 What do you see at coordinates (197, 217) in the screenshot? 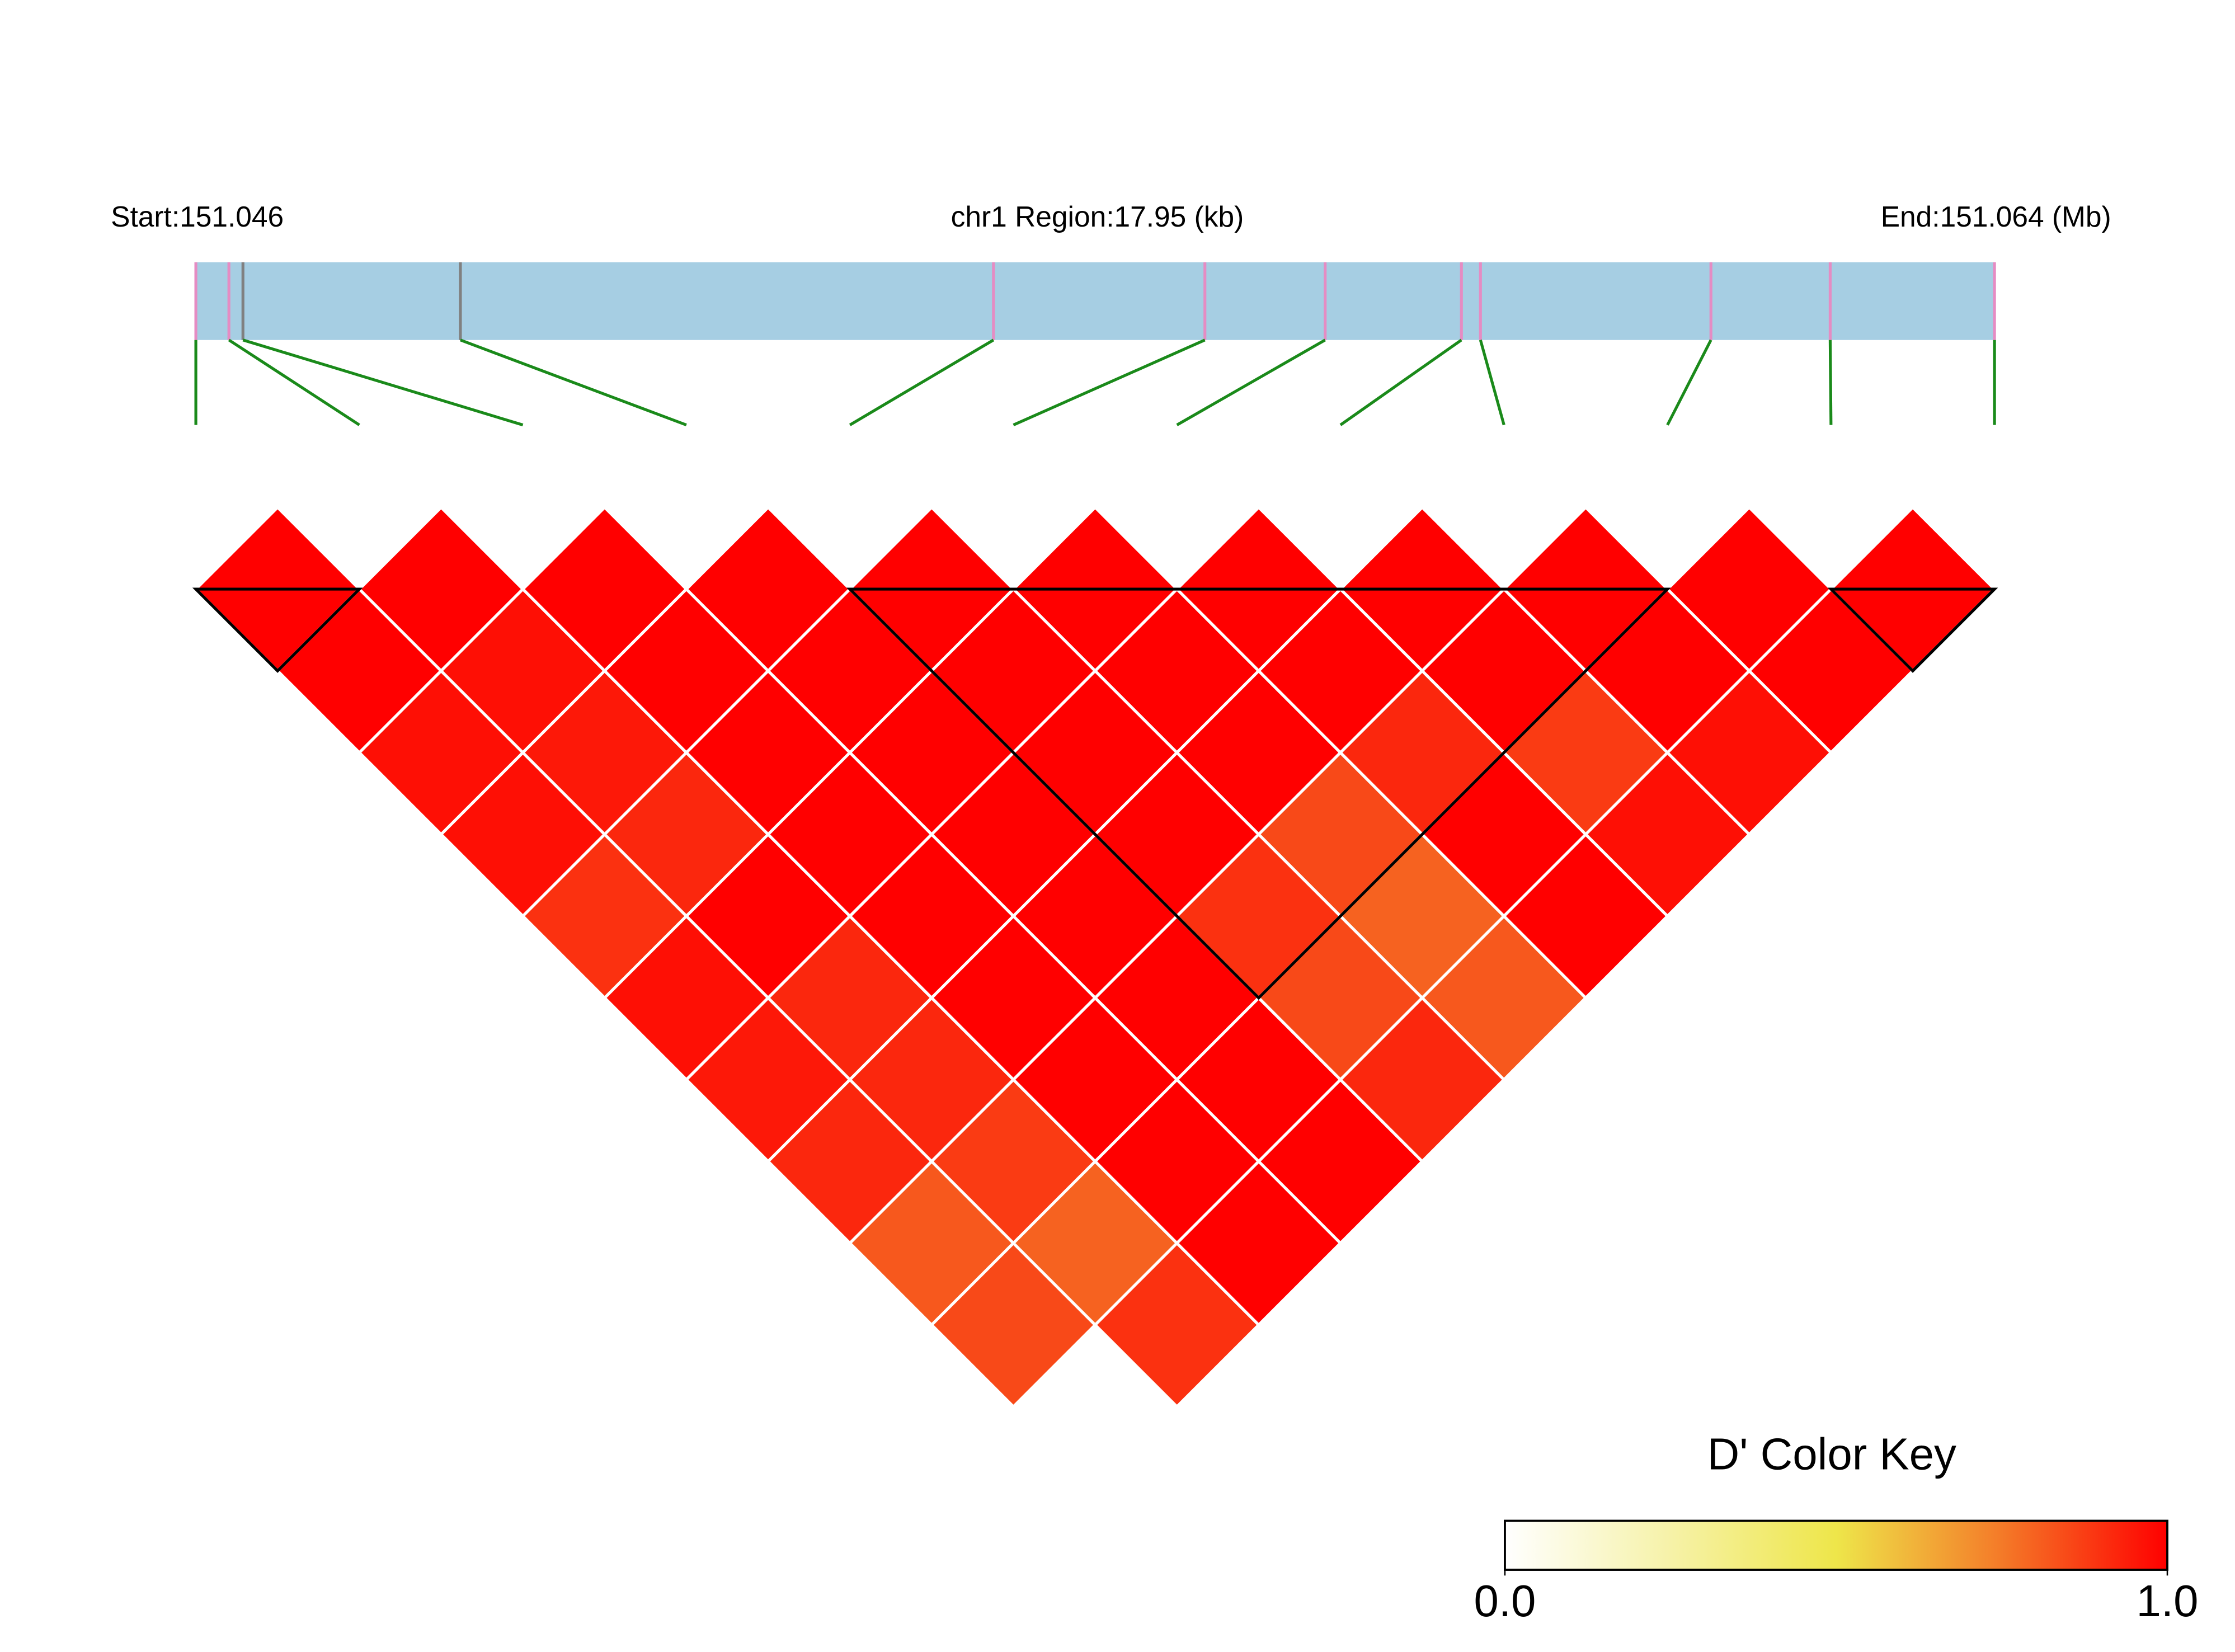
I see `start-label: Start:151.046` at bounding box center [197, 217].